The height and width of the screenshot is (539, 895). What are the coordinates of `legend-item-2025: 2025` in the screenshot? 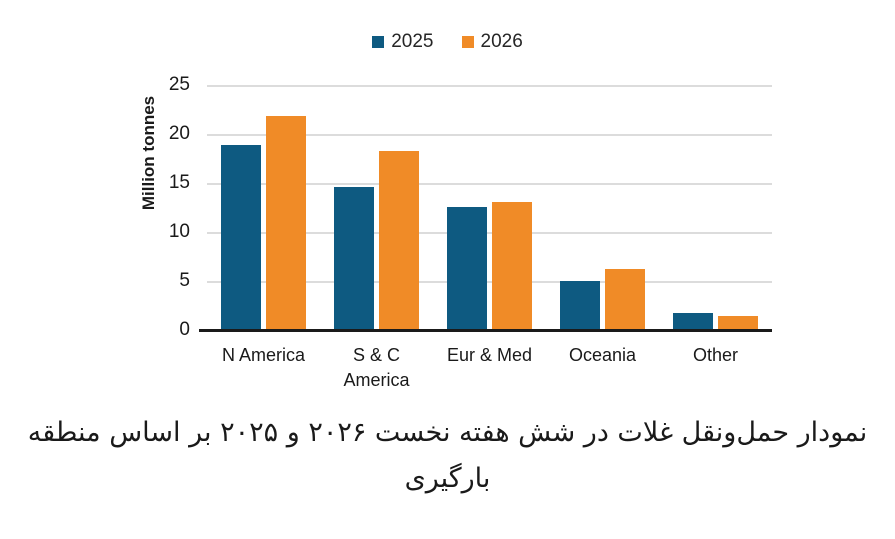 It's located at (403, 42).